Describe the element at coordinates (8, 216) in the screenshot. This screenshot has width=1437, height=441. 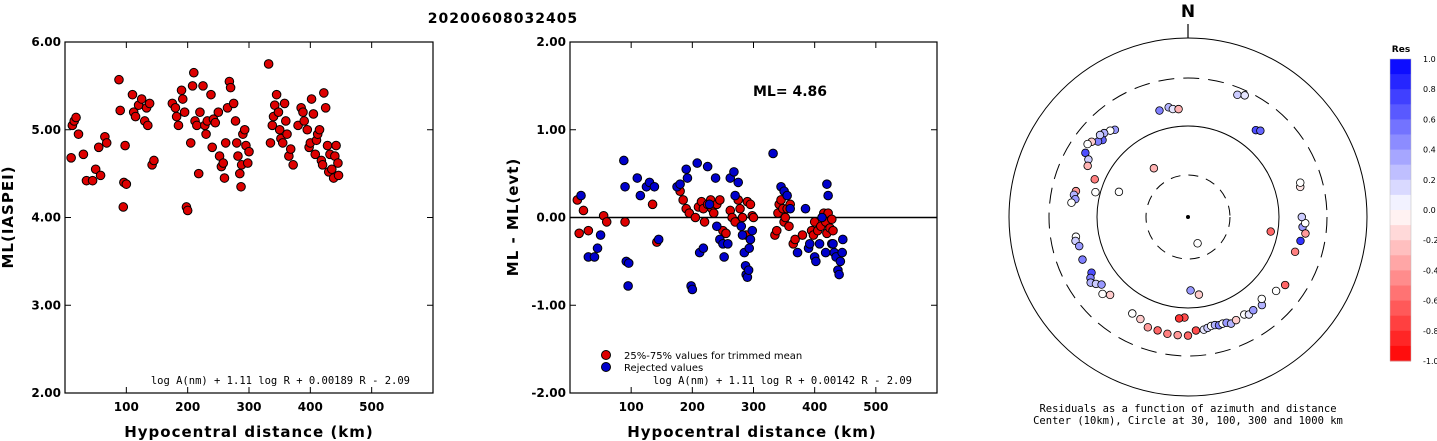
I see `y-axis-label: ML(IASPEI)` at that location.